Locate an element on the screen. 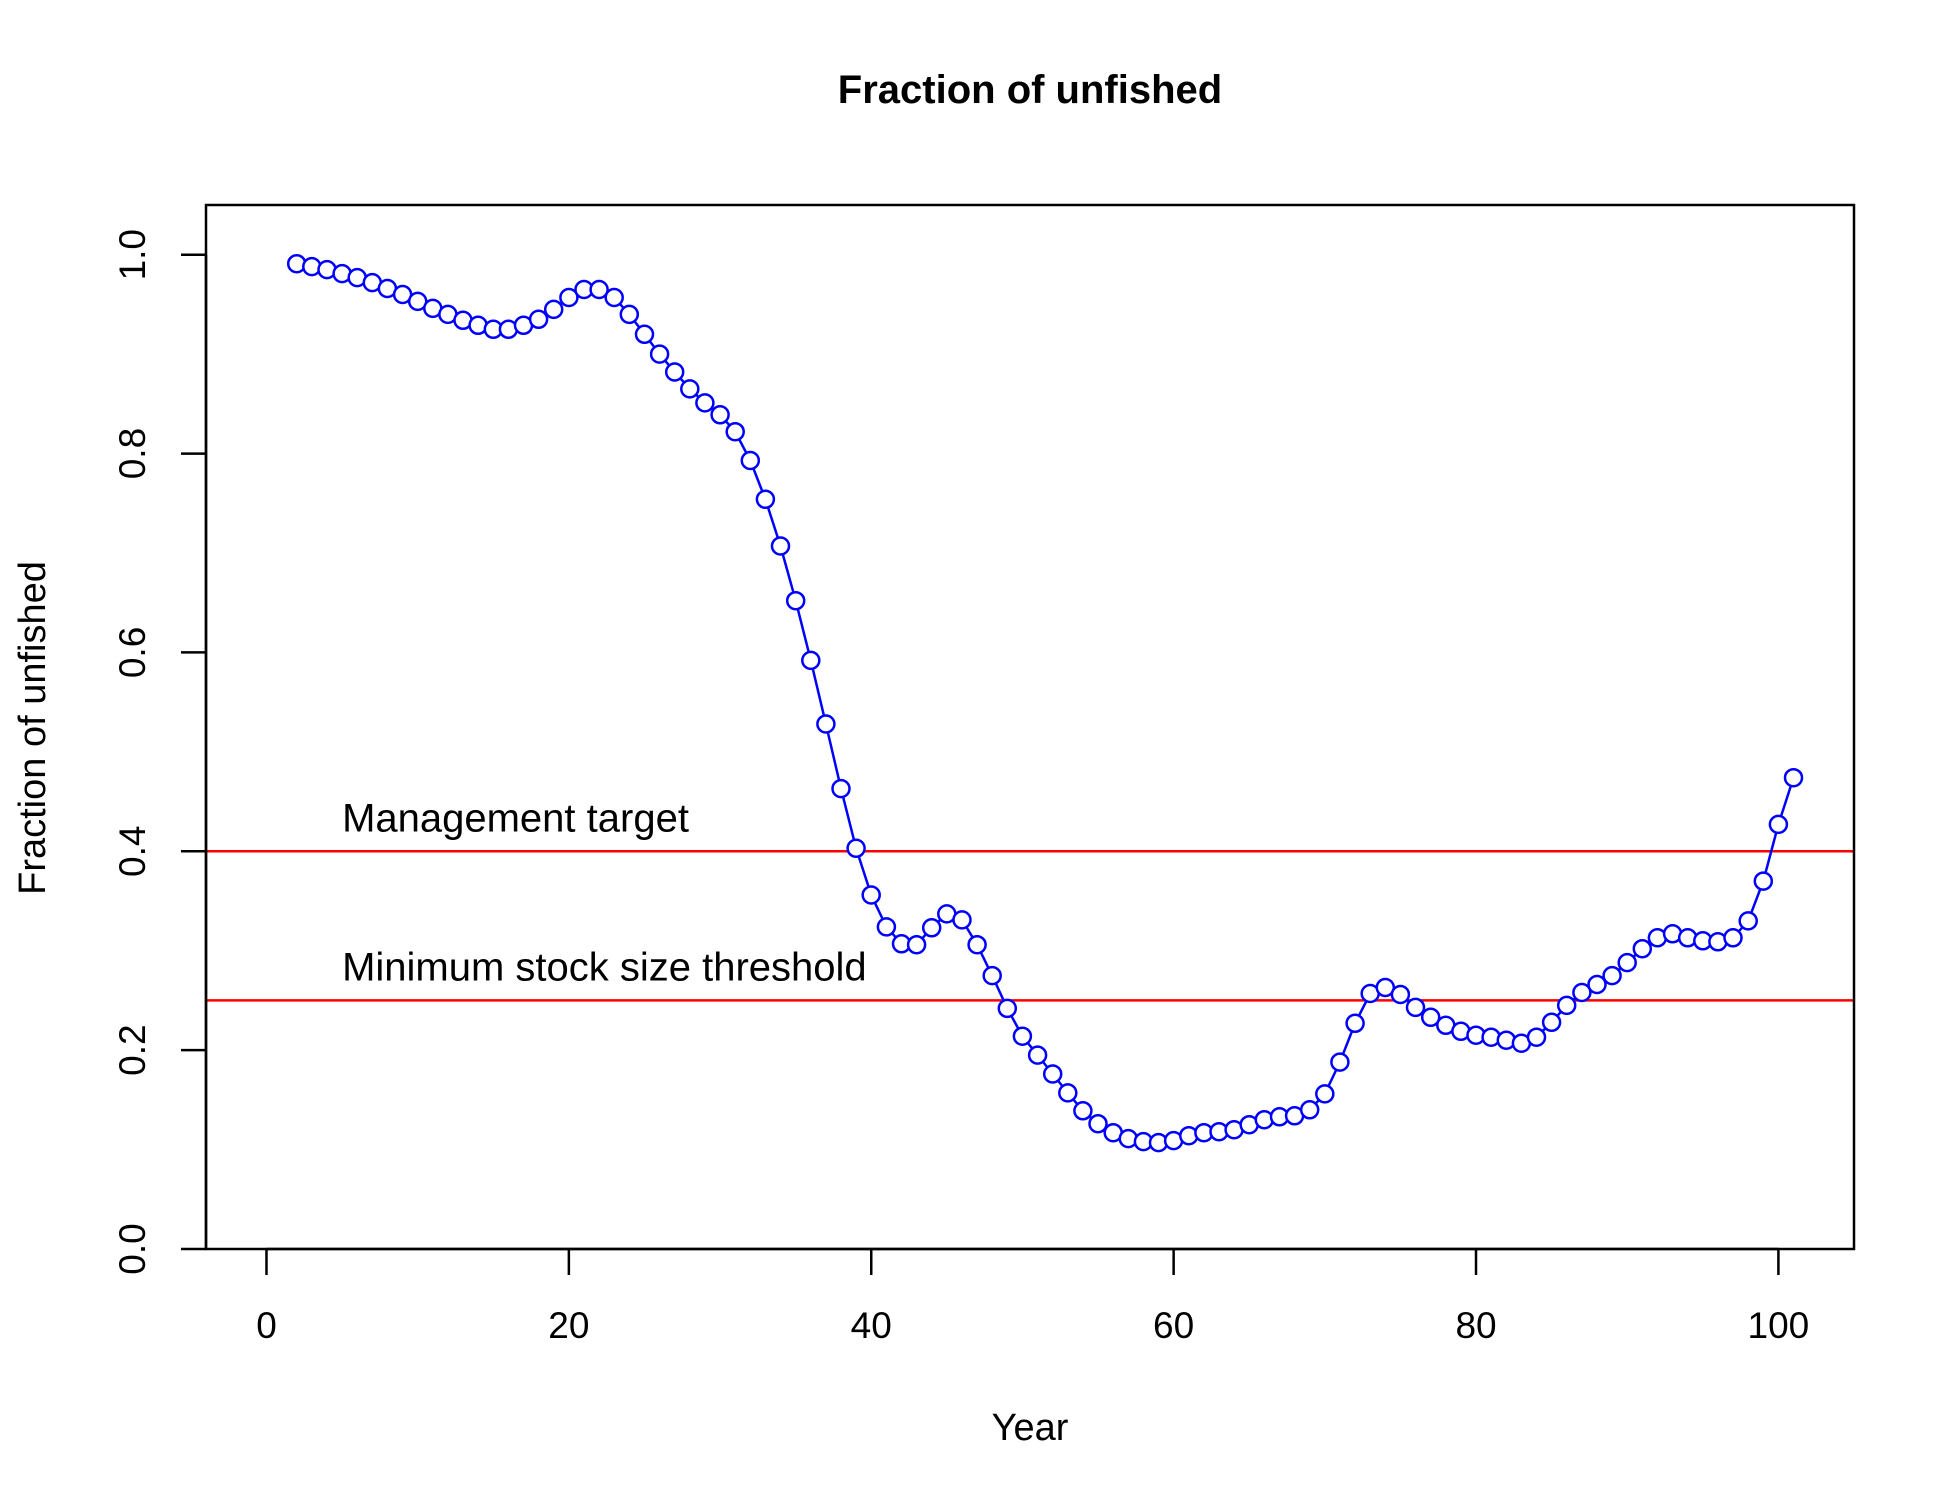 The image size is (1950, 1500). y-tick-label: 0.8 is located at coordinates (132, 453).